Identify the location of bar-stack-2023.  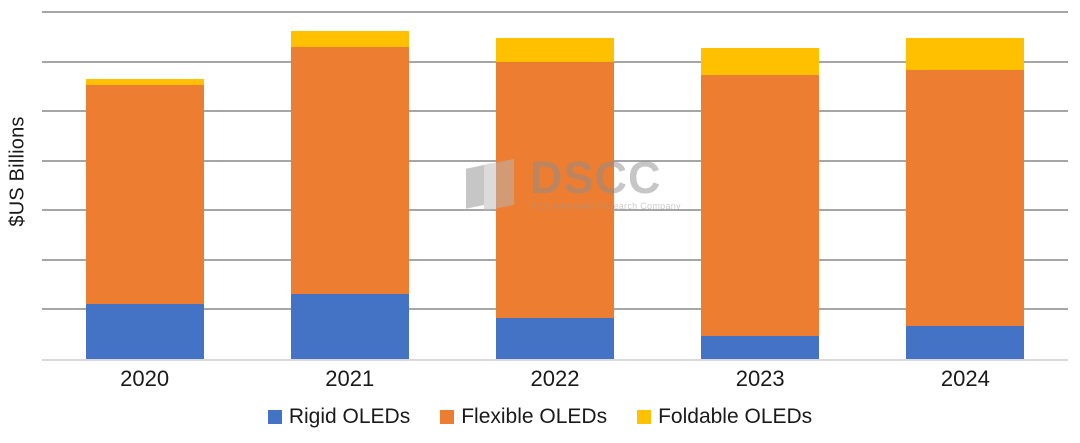
(760, 203).